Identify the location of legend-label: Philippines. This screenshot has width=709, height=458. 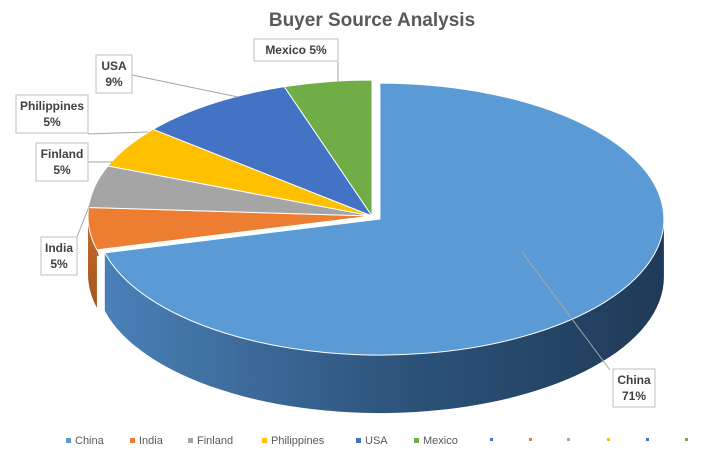
(298, 441).